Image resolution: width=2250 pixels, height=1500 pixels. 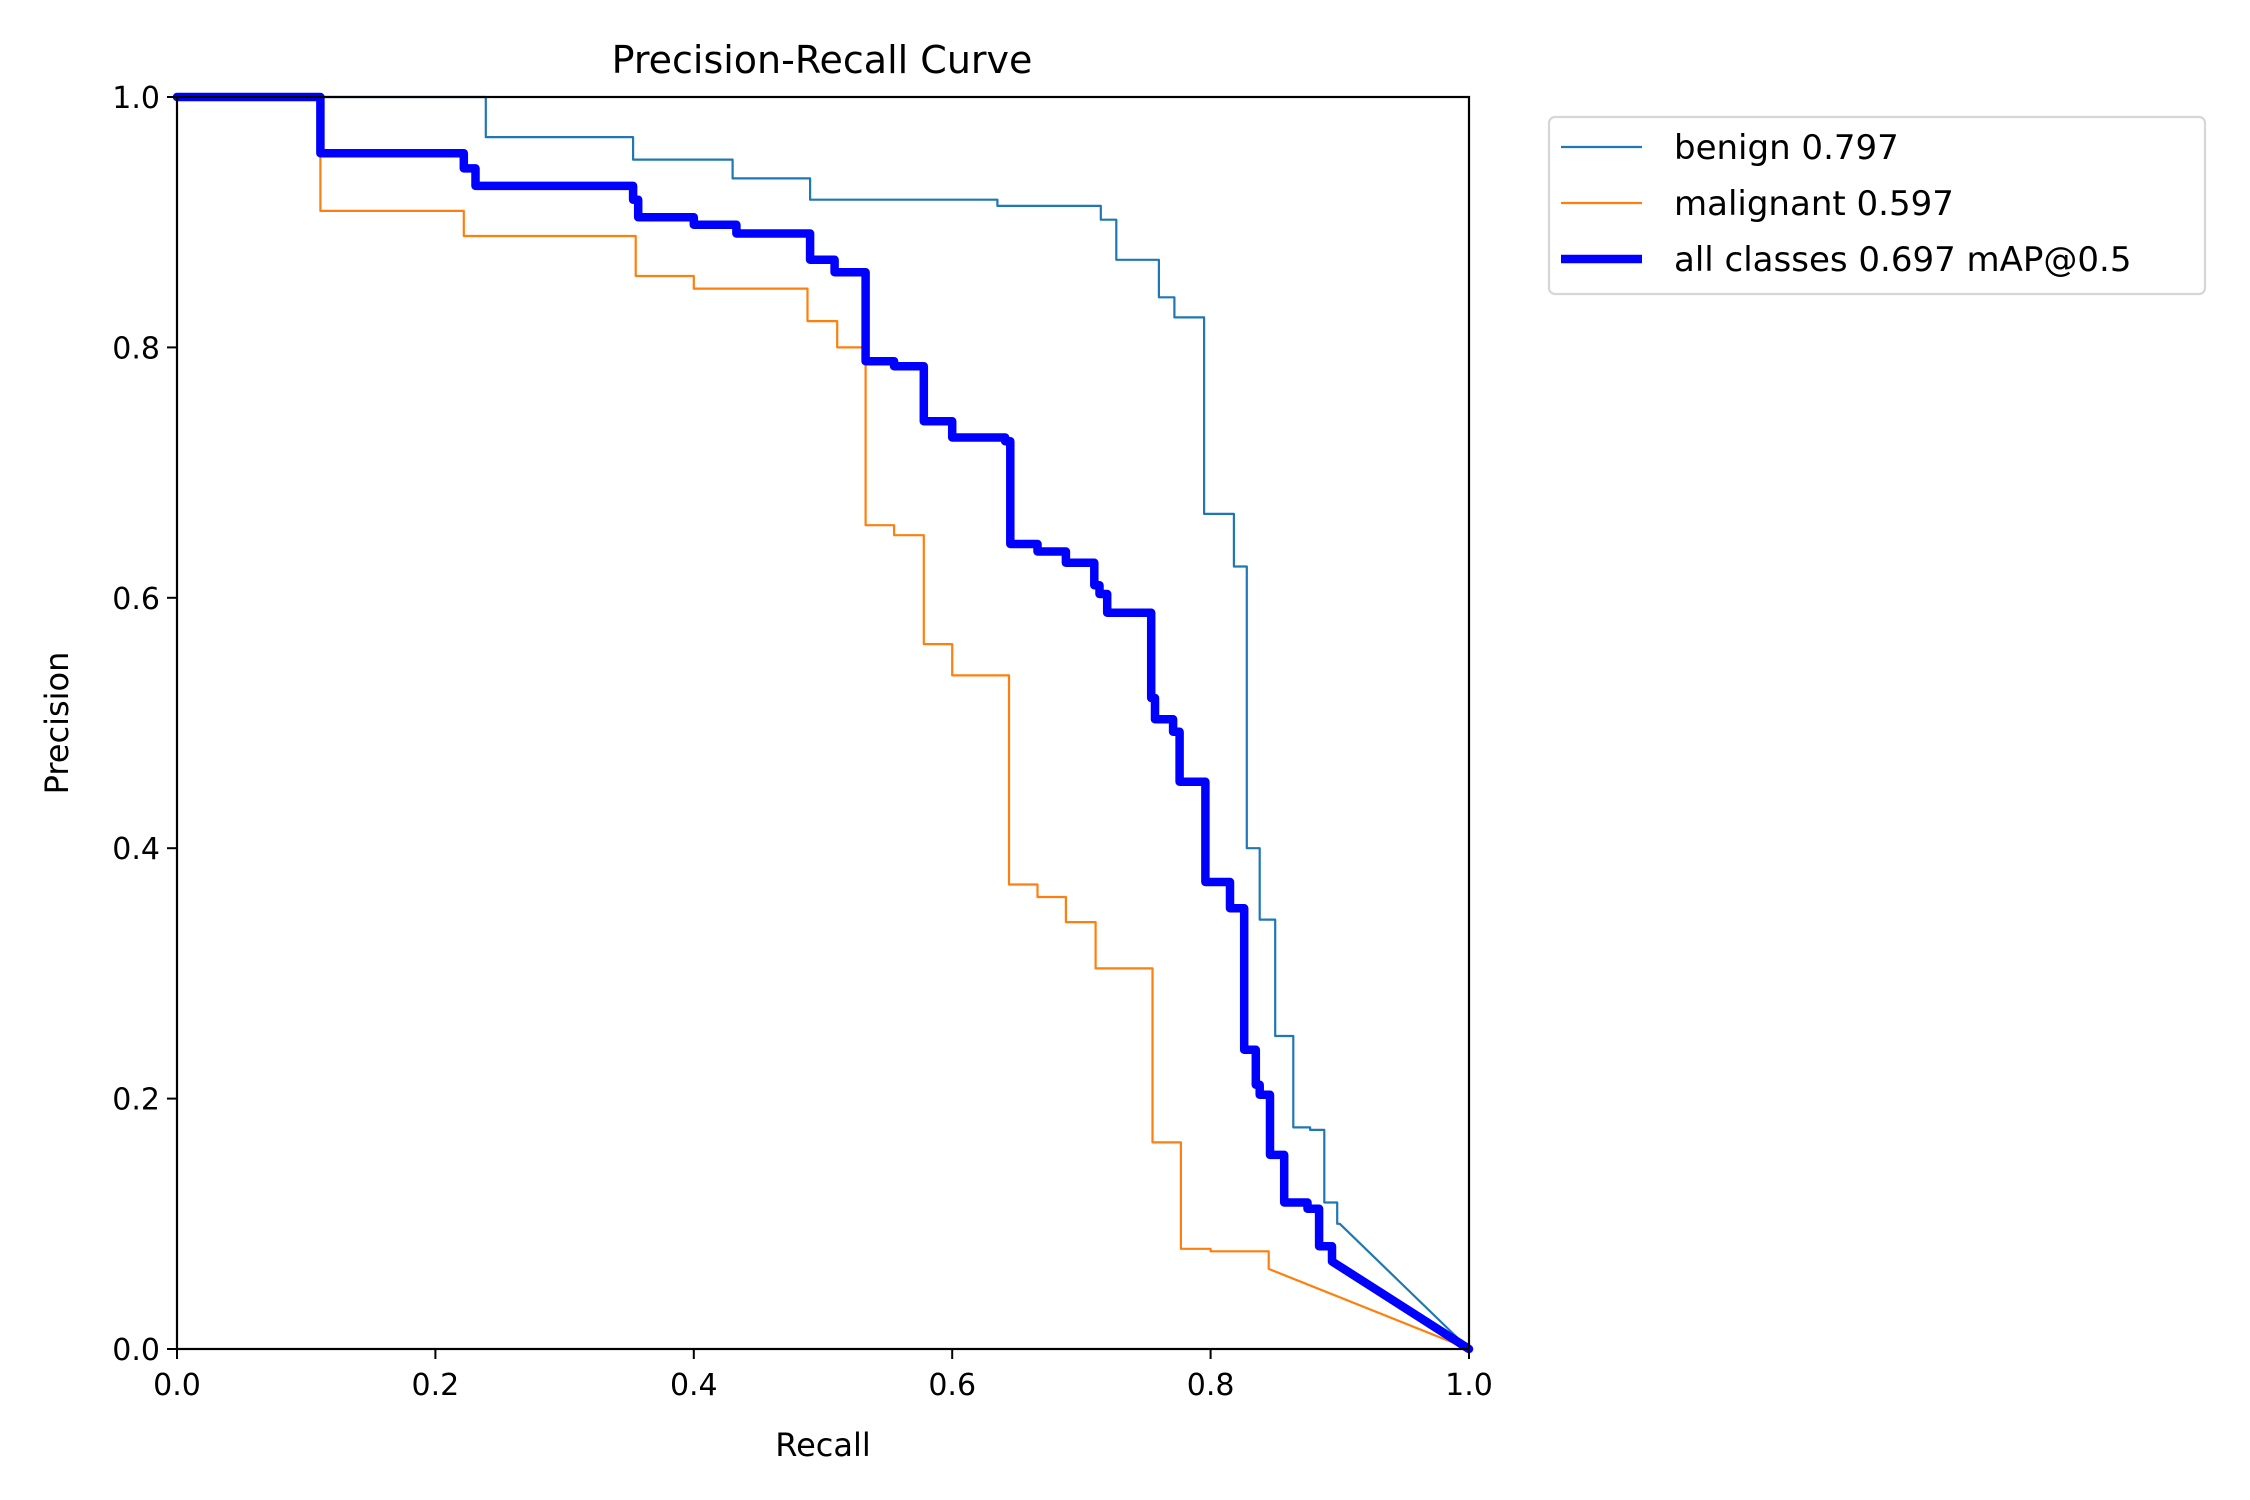 What do you see at coordinates (436, 1385) in the screenshot?
I see `x-tick-label: 0.2` at bounding box center [436, 1385].